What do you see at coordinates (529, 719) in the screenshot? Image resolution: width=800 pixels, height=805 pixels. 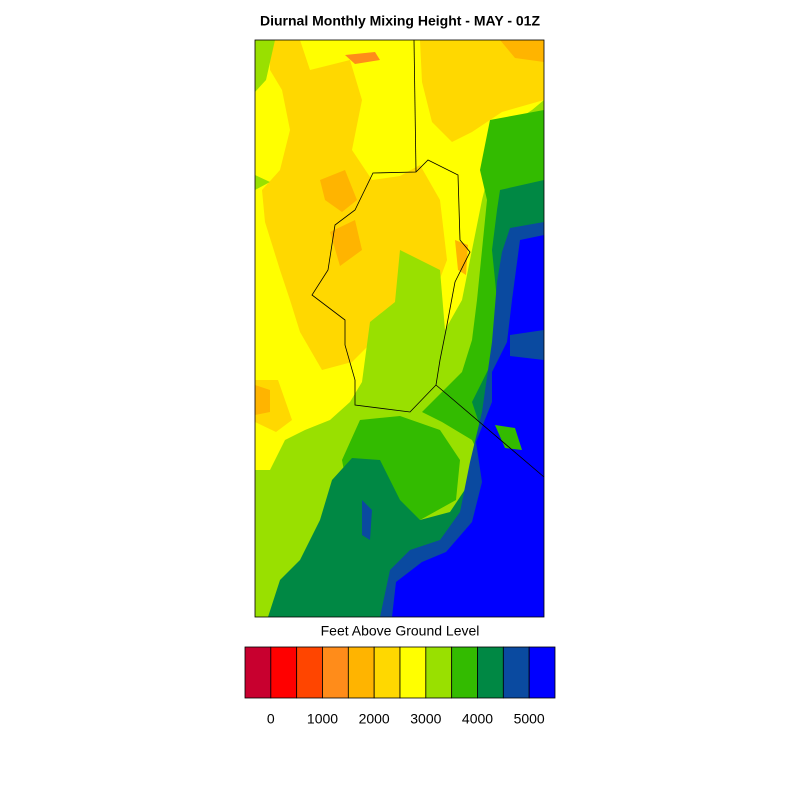 I see `colorbar-tick-label: 5000` at bounding box center [529, 719].